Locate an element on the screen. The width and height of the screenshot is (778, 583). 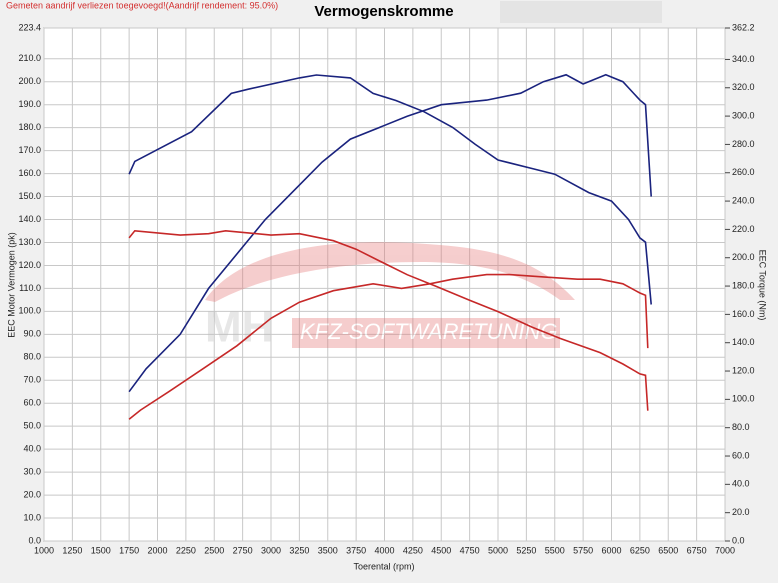
y2-tick-label: 180.0 is located at coordinates (743, 285).